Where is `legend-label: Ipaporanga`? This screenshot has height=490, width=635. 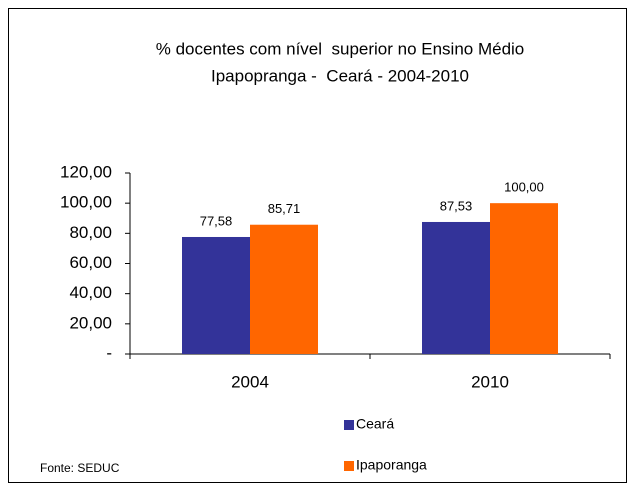
legend-label: Ipaporanga is located at coordinates (391, 465).